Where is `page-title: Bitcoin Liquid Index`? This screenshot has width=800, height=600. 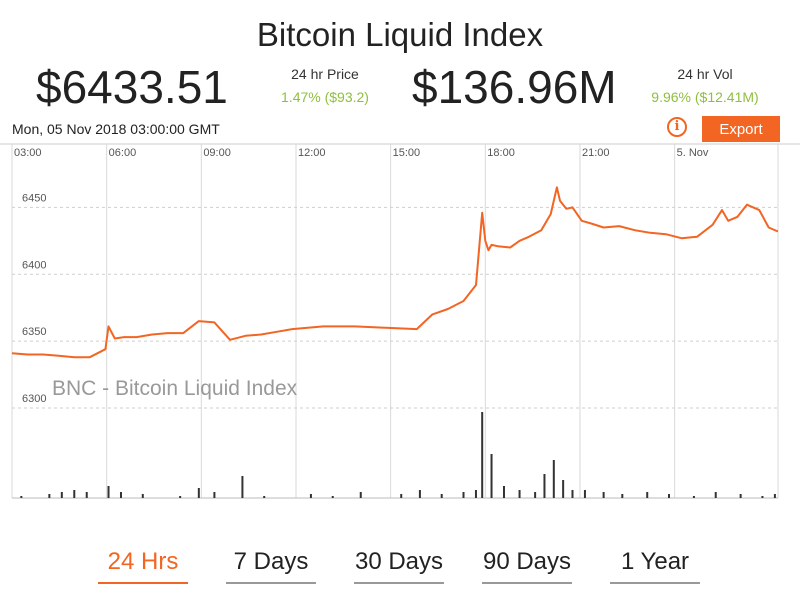
page-title: Bitcoin Liquid Index is located at coordinates (400, 34).